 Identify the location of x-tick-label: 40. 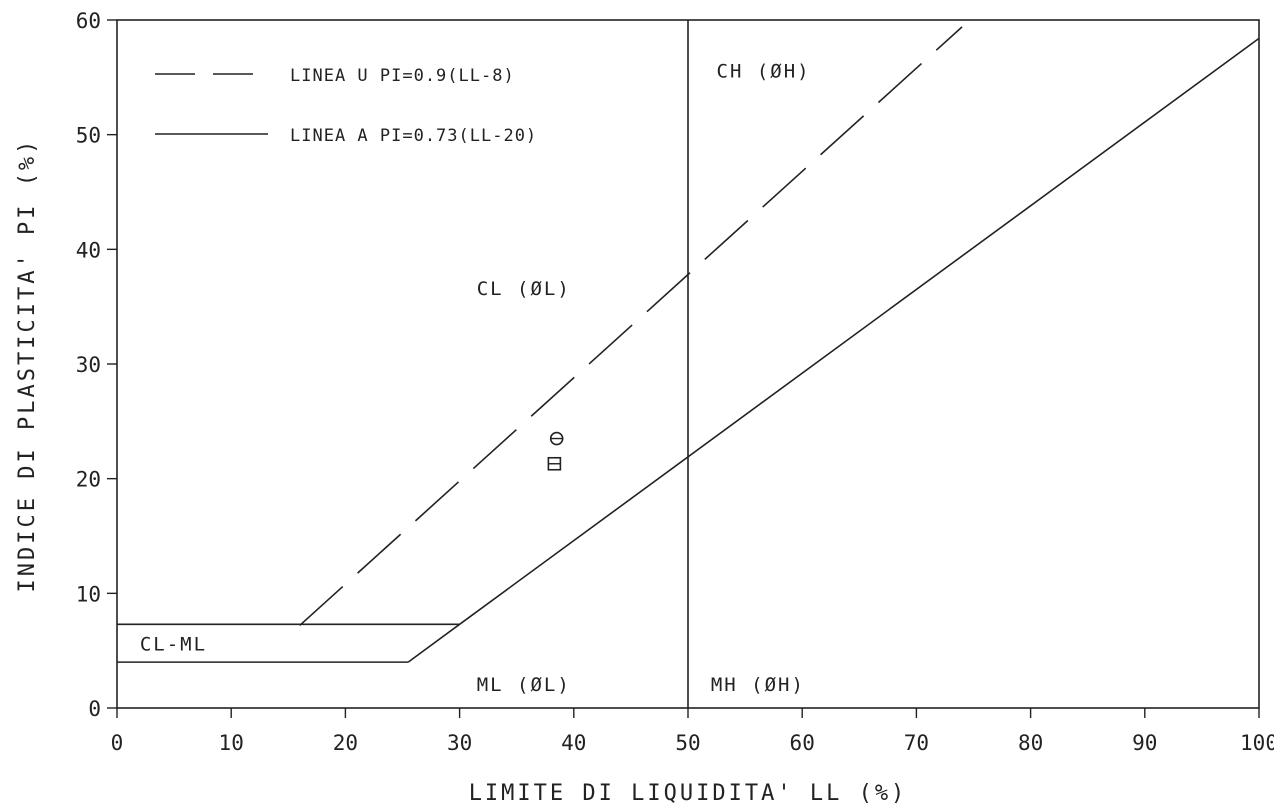
(573, 743).